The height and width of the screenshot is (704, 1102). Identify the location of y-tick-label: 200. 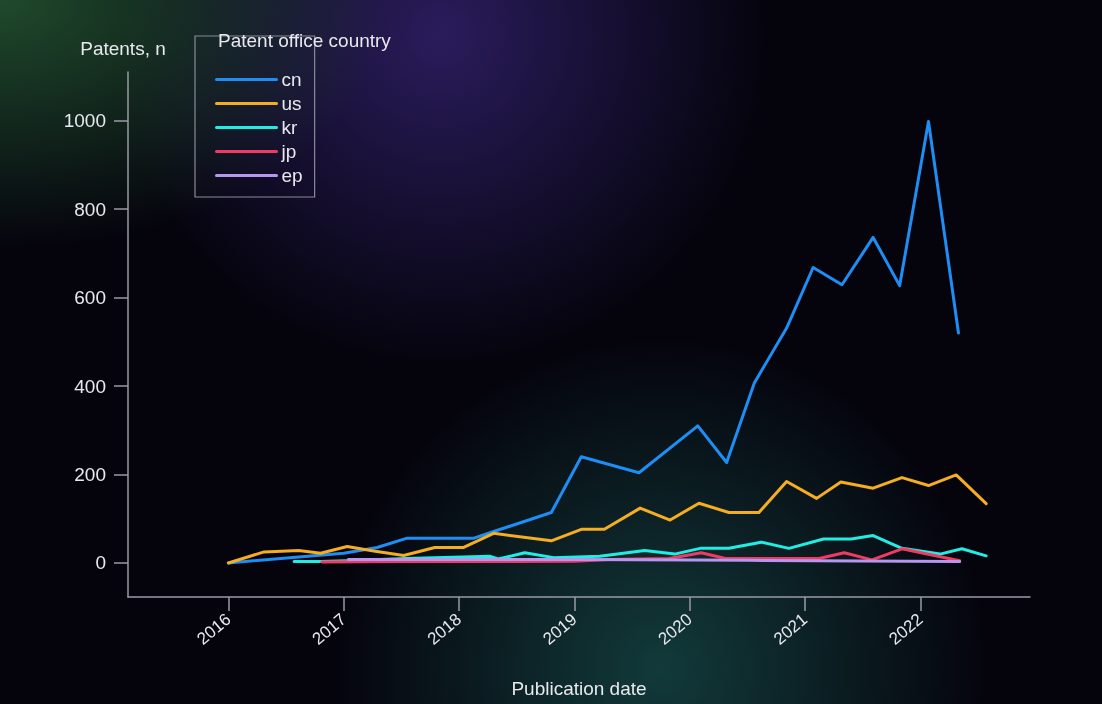
(90, 474).